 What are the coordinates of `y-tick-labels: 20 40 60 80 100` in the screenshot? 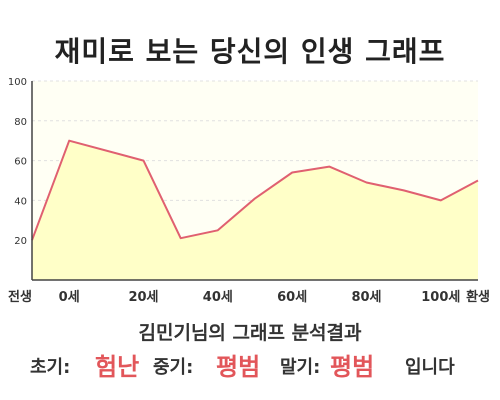 It's located at (17, 162).